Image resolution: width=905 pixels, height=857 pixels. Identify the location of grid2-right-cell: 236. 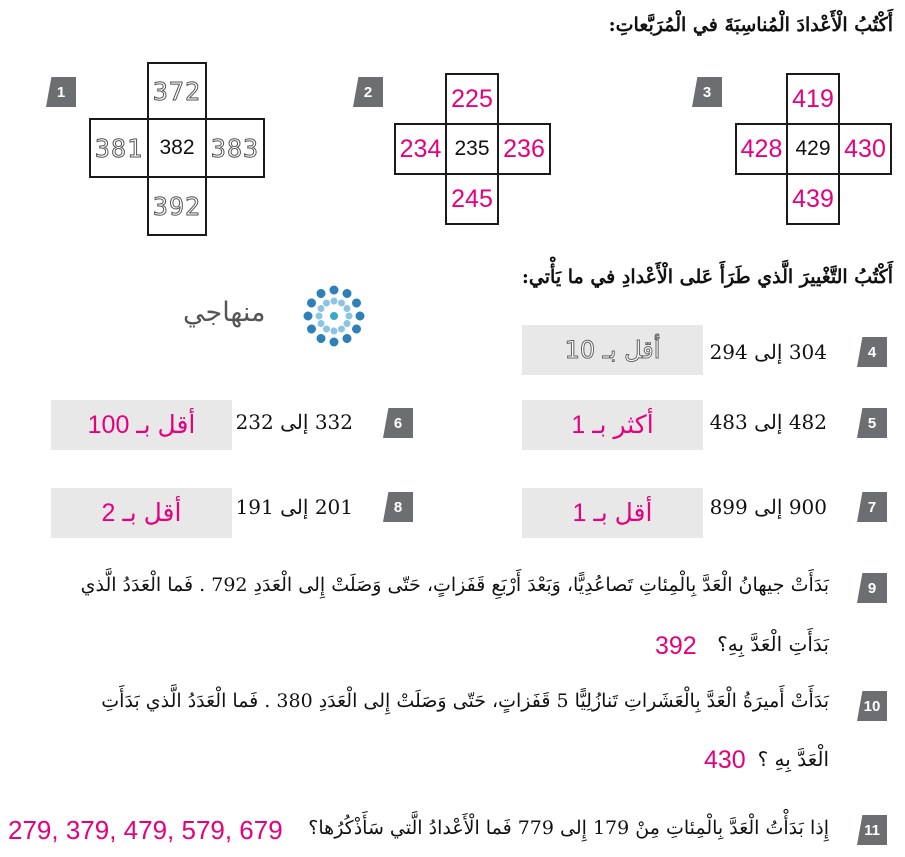
(524, 149).